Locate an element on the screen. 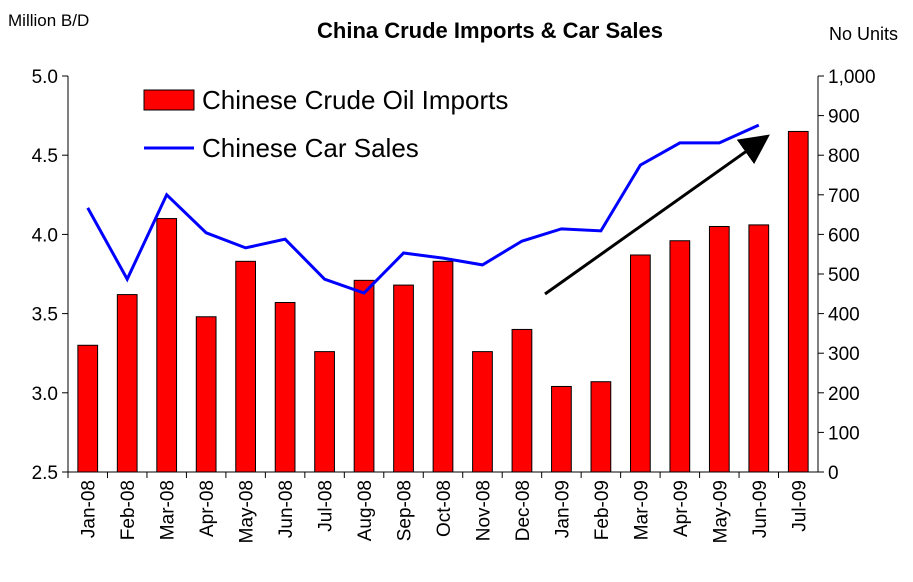 The image size is (913, 582). chart-title: China Crude Imports & Car Sales is located at coordinates (490, 30).